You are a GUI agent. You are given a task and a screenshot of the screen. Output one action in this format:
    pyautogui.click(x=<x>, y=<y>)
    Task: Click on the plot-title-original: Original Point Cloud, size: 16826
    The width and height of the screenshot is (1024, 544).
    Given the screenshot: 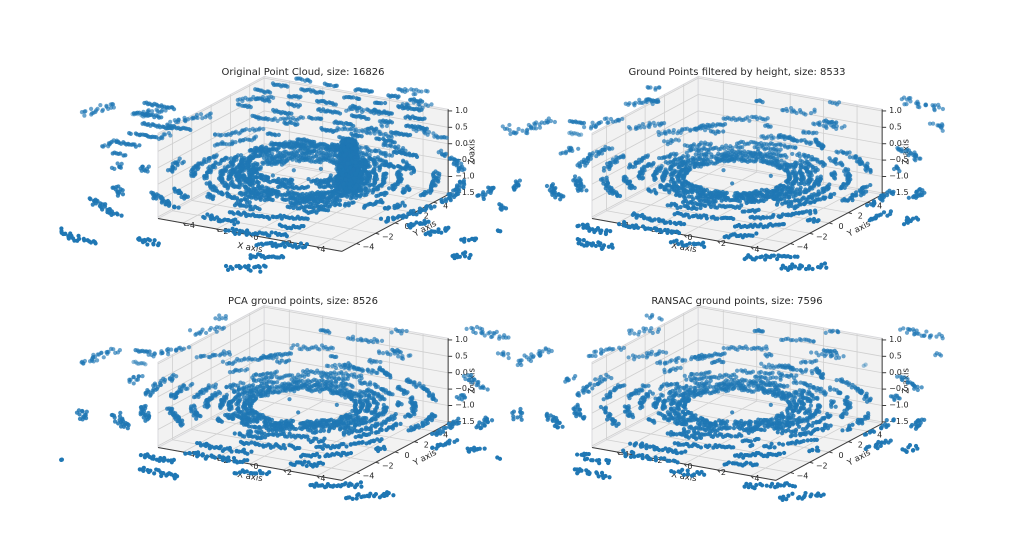 What is the action you would take?
    pyautogui.click(x=303, y=72)
    